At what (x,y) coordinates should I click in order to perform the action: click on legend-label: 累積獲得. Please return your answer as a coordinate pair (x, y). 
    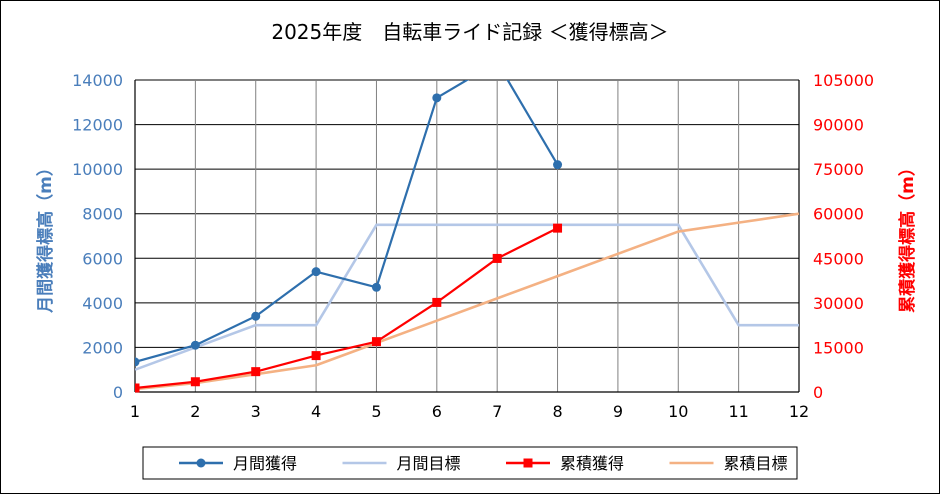
    Looking at the image, I should click on (592, 463).